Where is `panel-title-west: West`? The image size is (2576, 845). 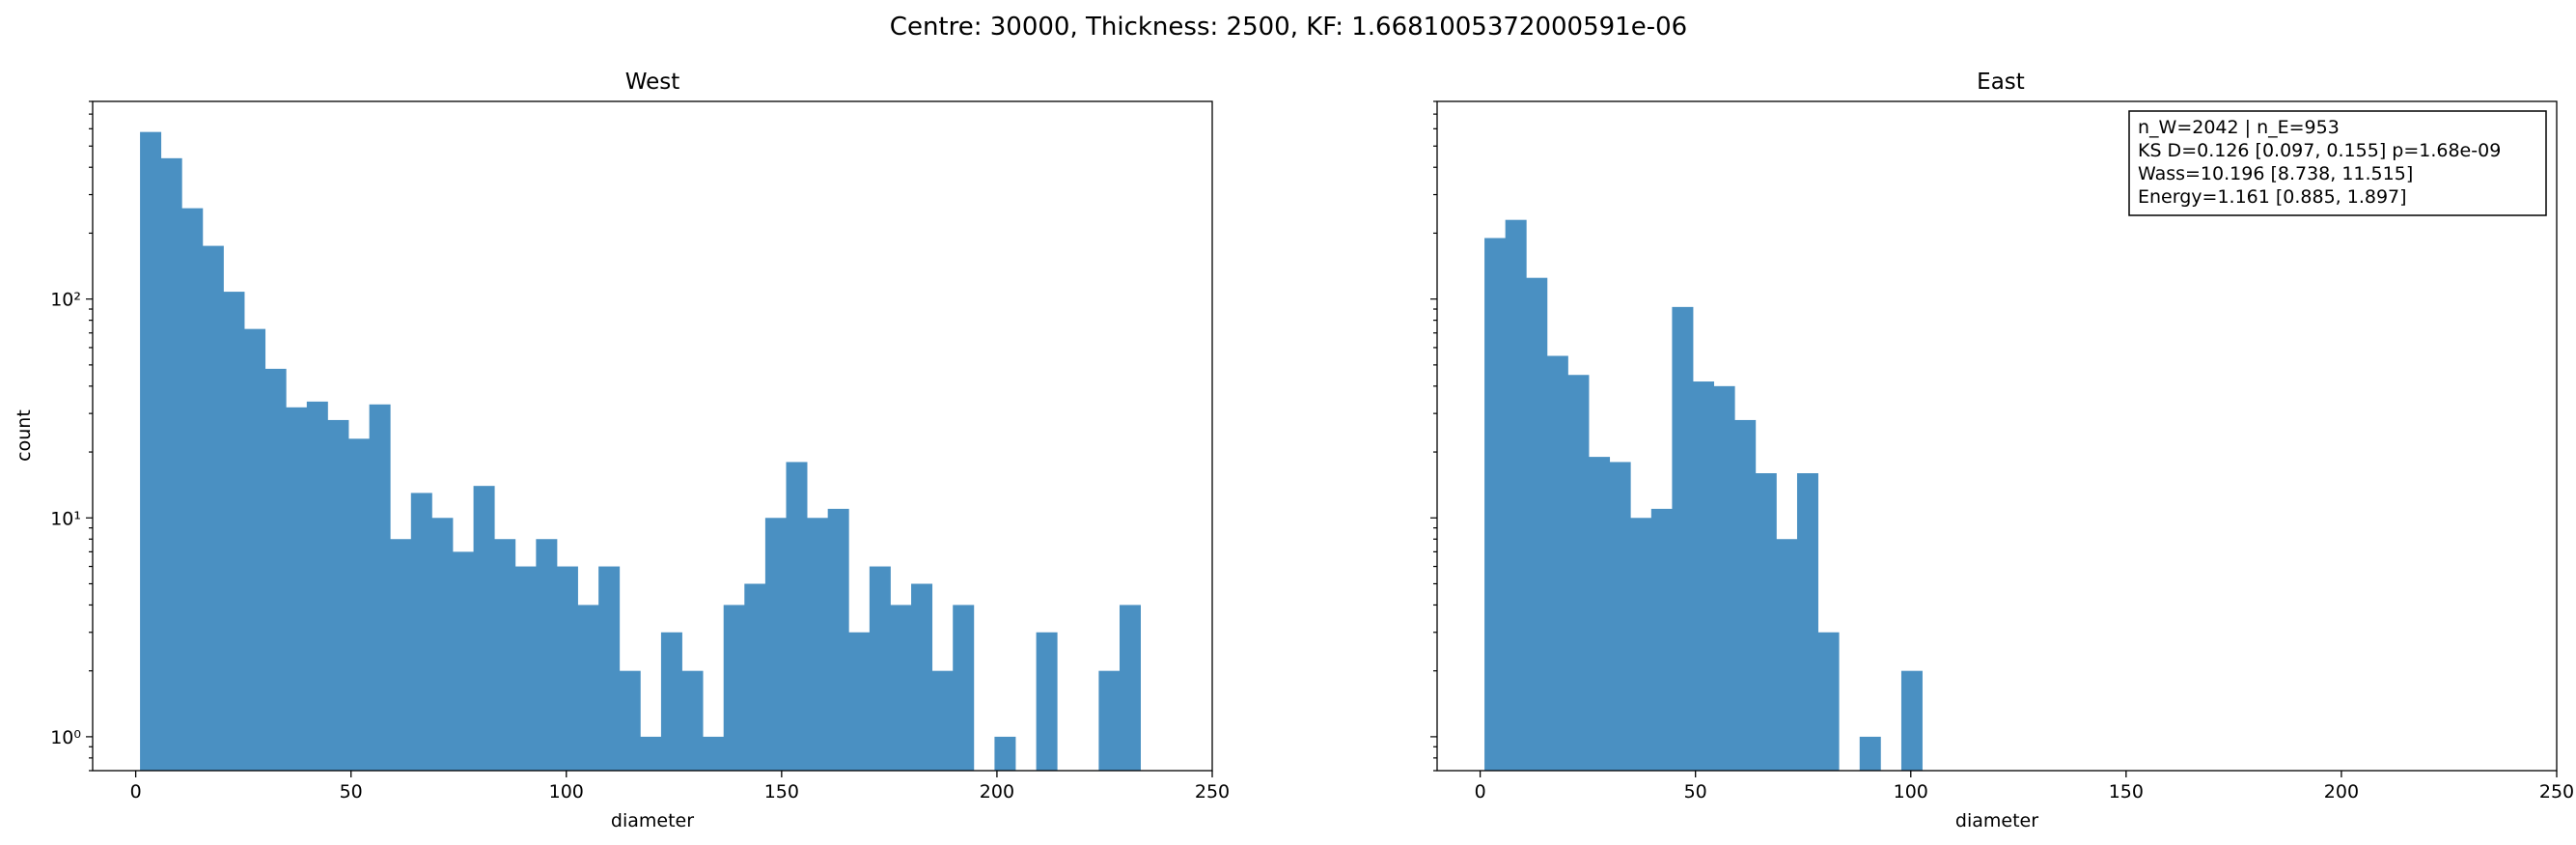 panel-title-west: West is located at coordinates (652, 82).